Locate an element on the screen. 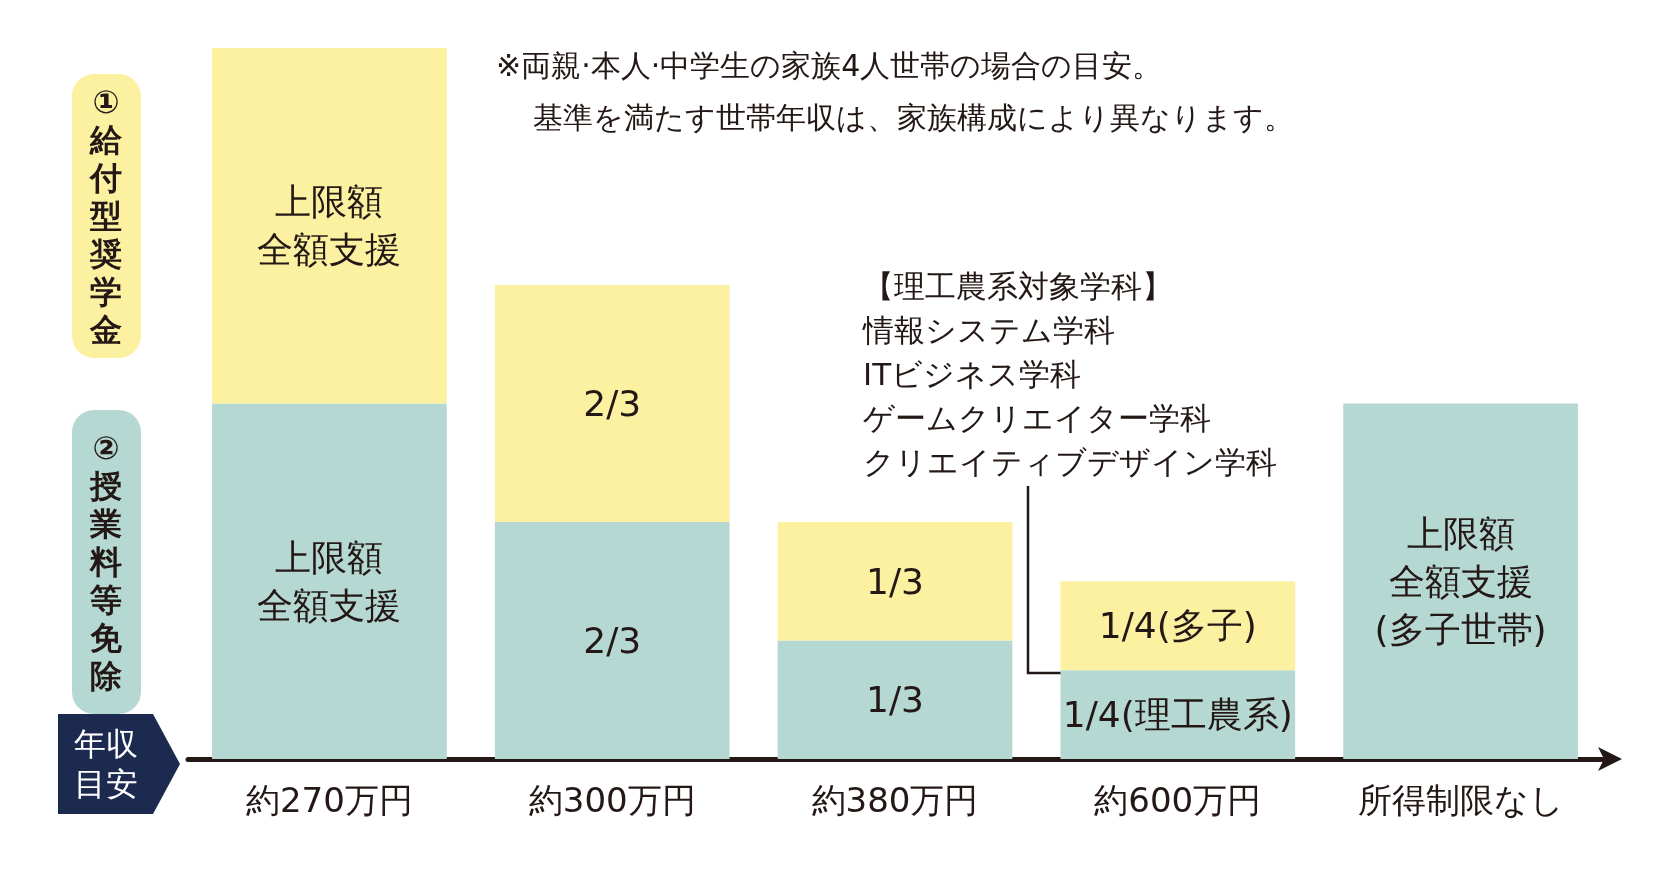 This screenshot has width=1680, height=877. x-tick-label: 所得制限なし is located at coordinates (1460, 800).